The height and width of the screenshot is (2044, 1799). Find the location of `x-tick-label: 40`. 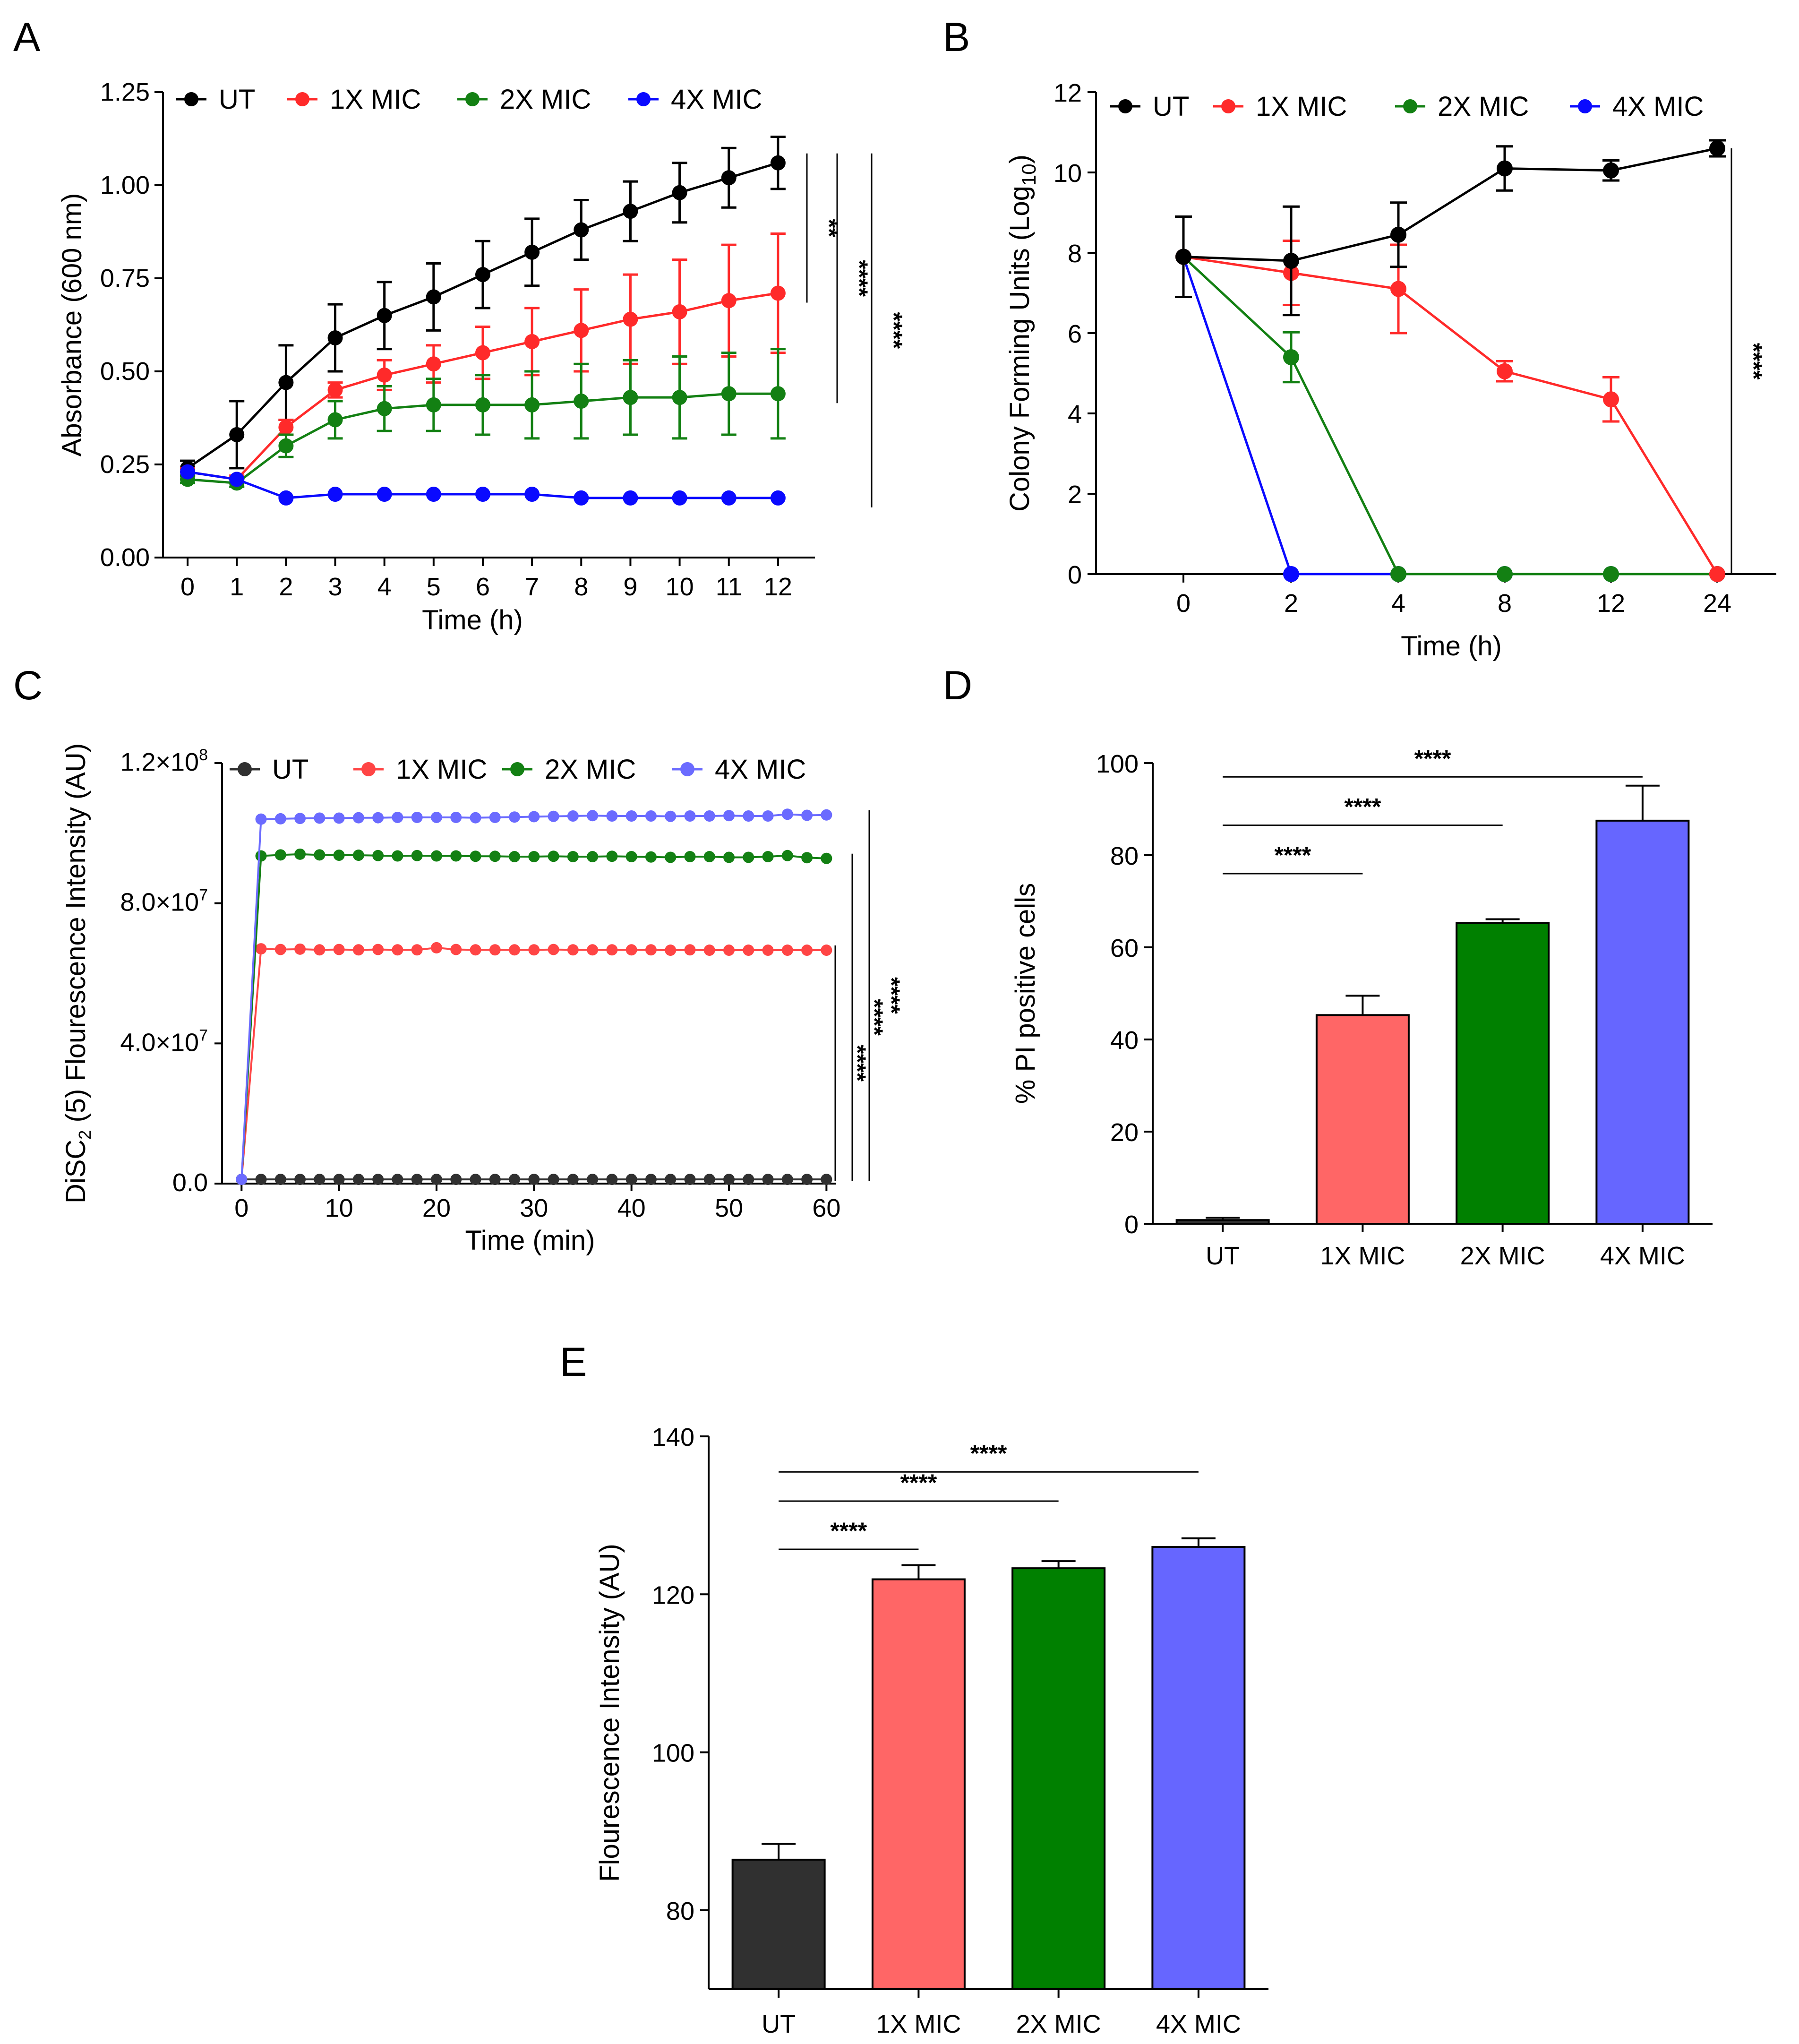

x-tick-label: 40 is located at coordinates (631, 1208).